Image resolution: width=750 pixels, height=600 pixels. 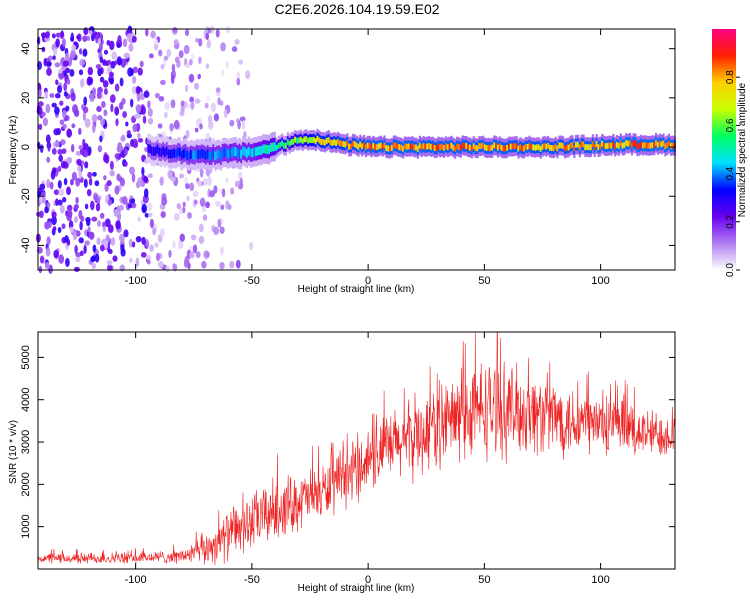 I want to click on y-tick-label: 5000, so click(x=26, y=357).